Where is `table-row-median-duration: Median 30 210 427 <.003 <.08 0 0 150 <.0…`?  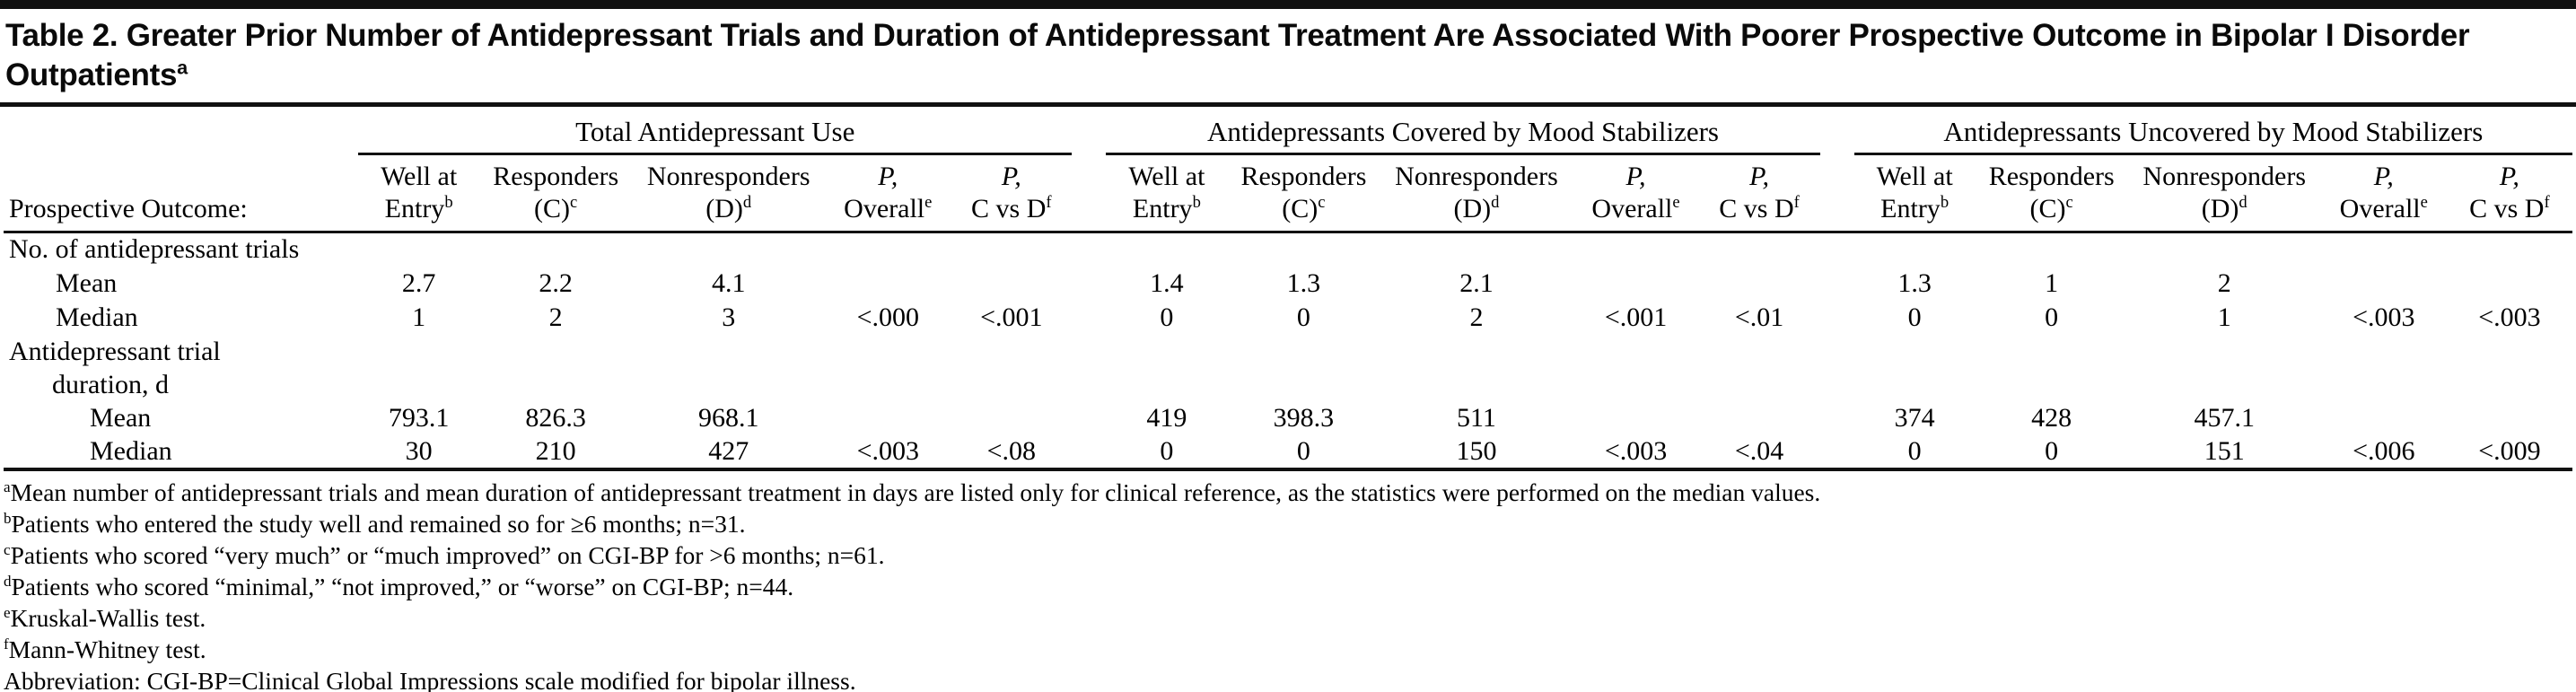 table-row-median-duration: Median 30 210 427 <.003 <.08 0 0 150 <.0… is located at coordinates (1288, 452).